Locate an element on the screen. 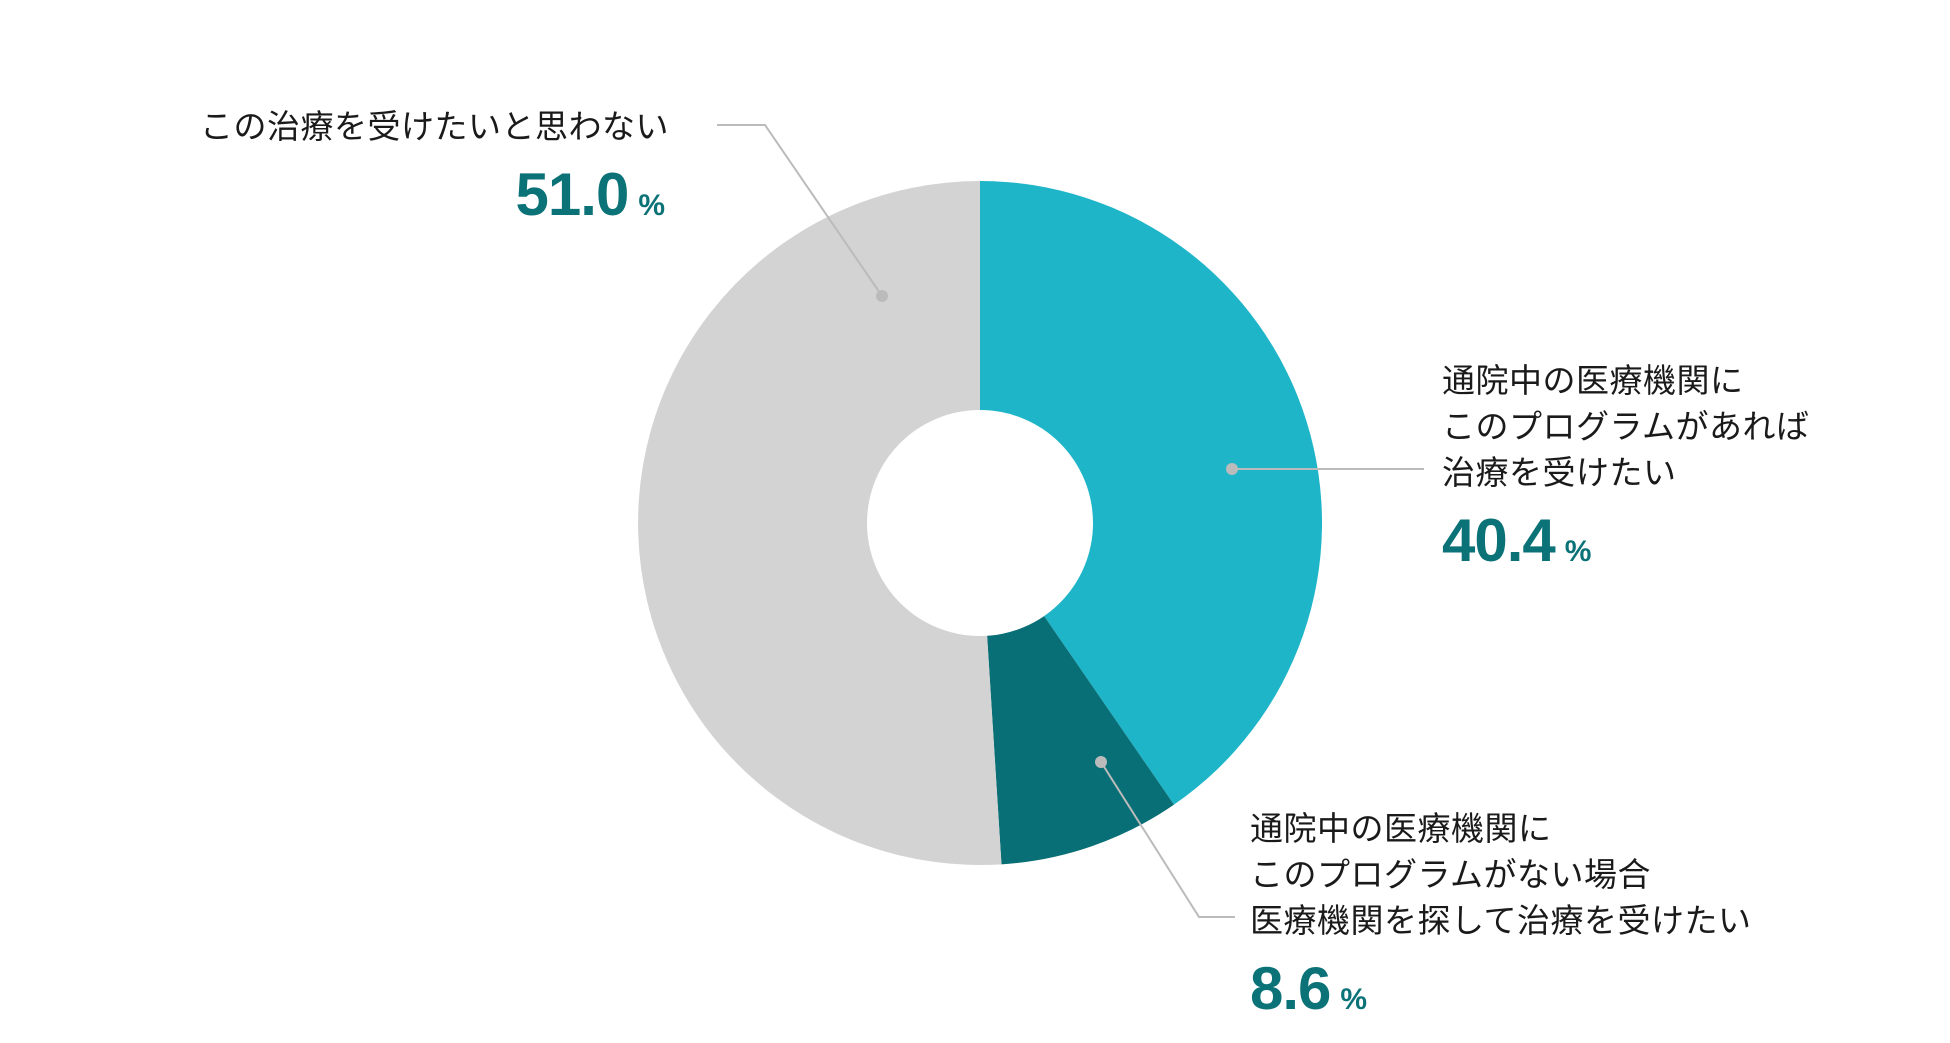 The width and height of the screenshot is (1950, 1043). unit-without-program: % is located at coordinates (1354, 999).